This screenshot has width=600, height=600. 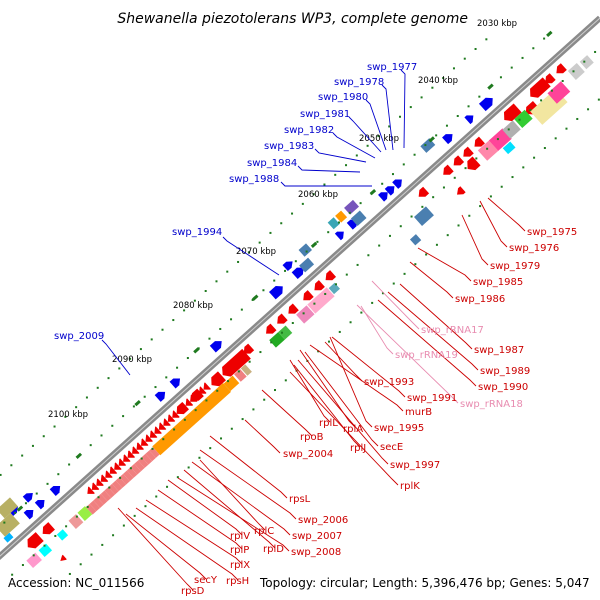 I want to click on feature-label: swp_2007, so click(x=317, y=536).